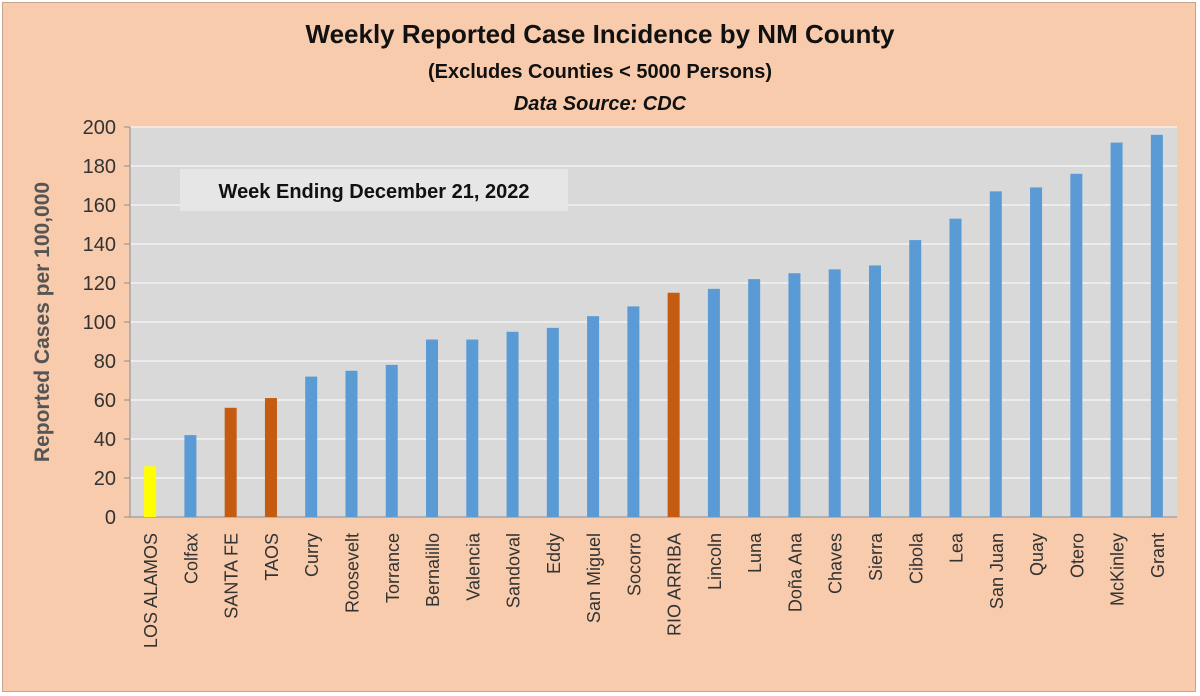 The height and width of the screenshot is (696, 1200). I want to click on x-tick-label: San Miguel, so click(594, 578).